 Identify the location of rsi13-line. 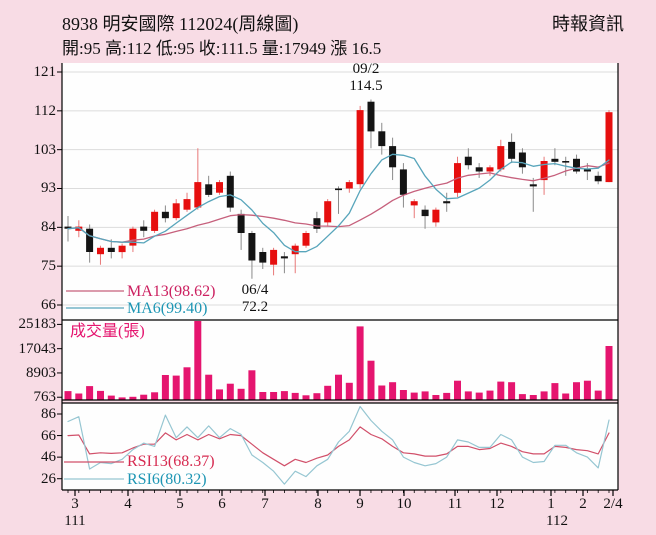
(338, 446).